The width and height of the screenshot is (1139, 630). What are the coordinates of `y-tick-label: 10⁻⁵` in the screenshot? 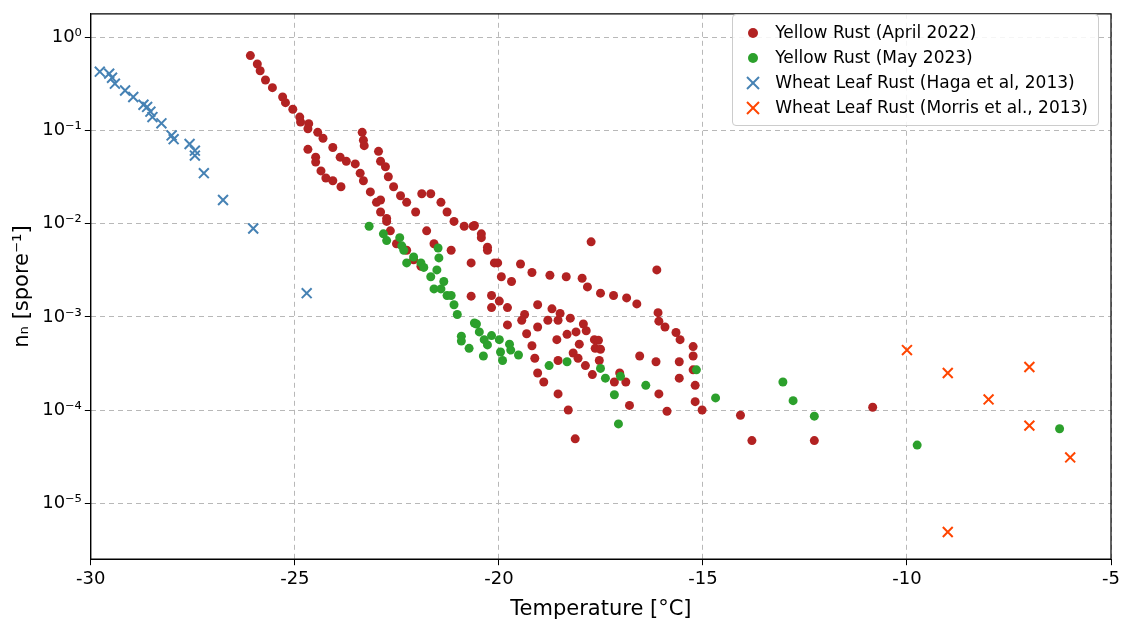 It's located at (62, 501).